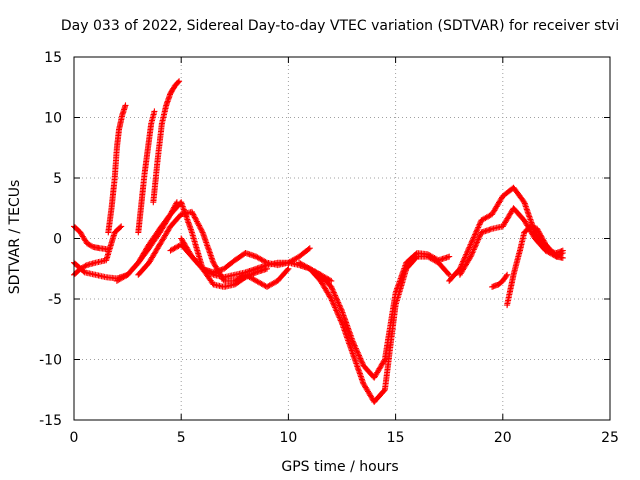 This screenshot has height=480, width=640. Describe the element at coordinates (50, 361) in the screenshot. I see `y-tick-label: -10` at that location.